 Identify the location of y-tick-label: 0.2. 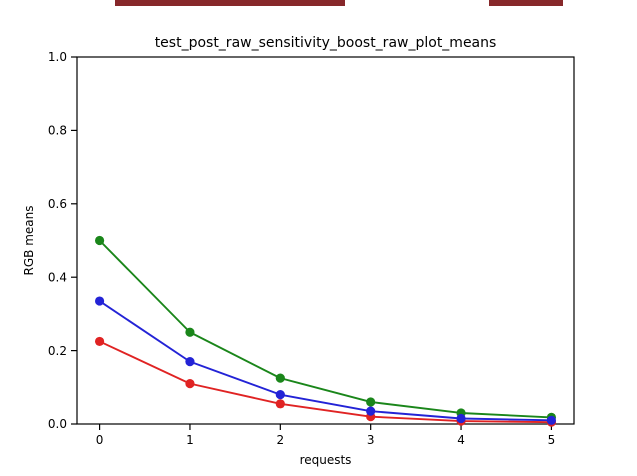
(57, 351).